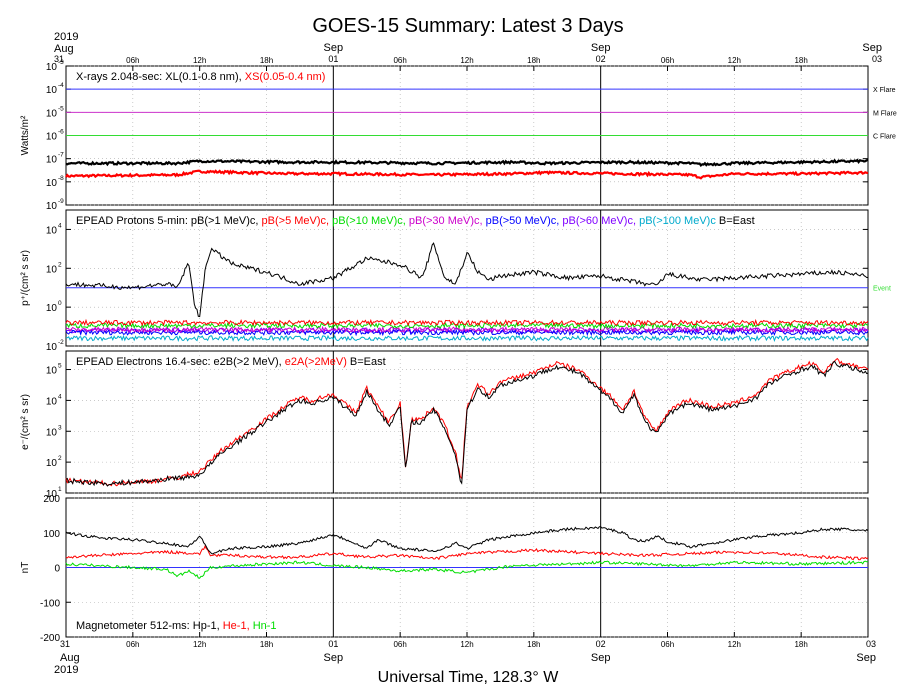 The height and width of the screenshot is (699, 907). What do you see at coordinates (467, 162) in the screenshot?
I see `series-xl-0-1-0-8-nm-` at bounding box center [467, 162].